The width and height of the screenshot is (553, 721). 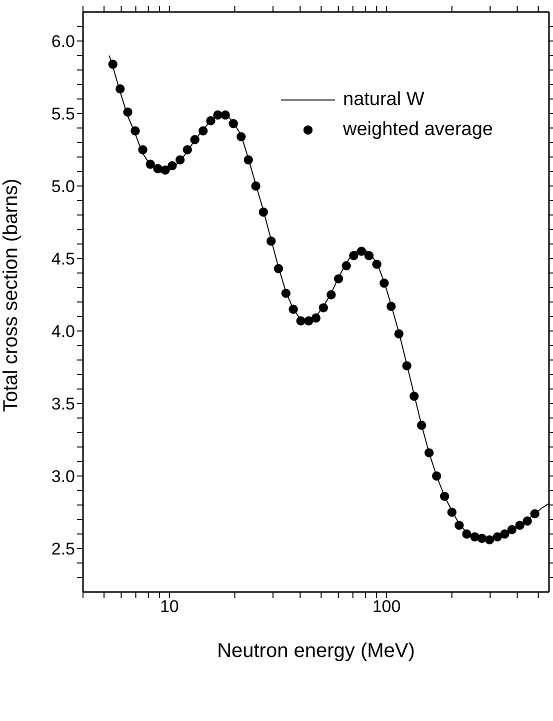 I want to click on y-tick-label: 3.0, so click(x=63, y=476).